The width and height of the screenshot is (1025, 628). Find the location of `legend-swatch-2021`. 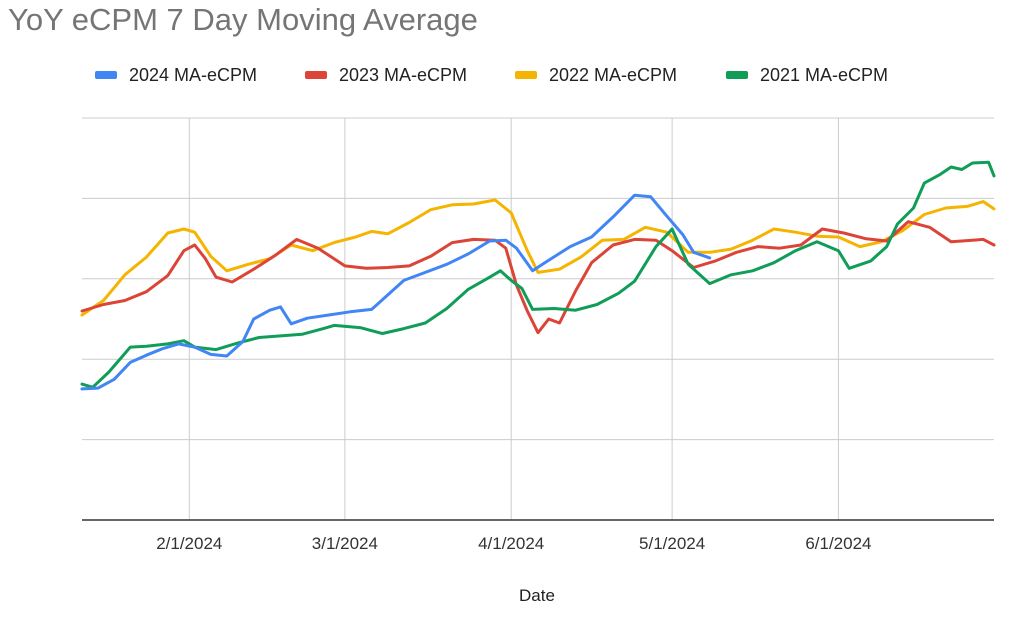

legend-swatch-2021 is located at coordinates (737, 75).